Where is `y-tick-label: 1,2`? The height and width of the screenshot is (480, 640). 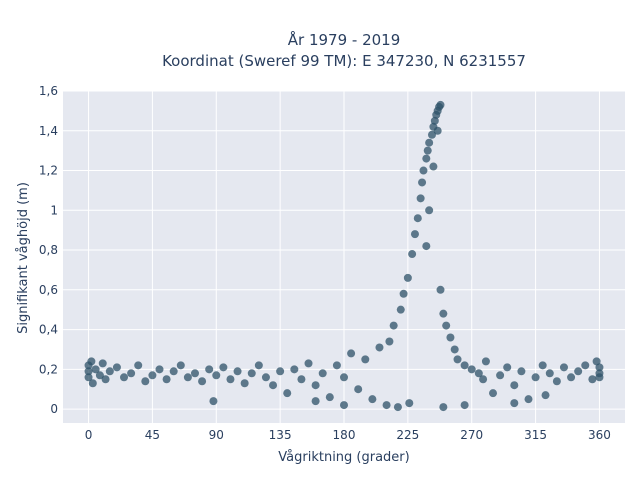
y-tick-label: 1,2 is located at coordinates (48, 171).